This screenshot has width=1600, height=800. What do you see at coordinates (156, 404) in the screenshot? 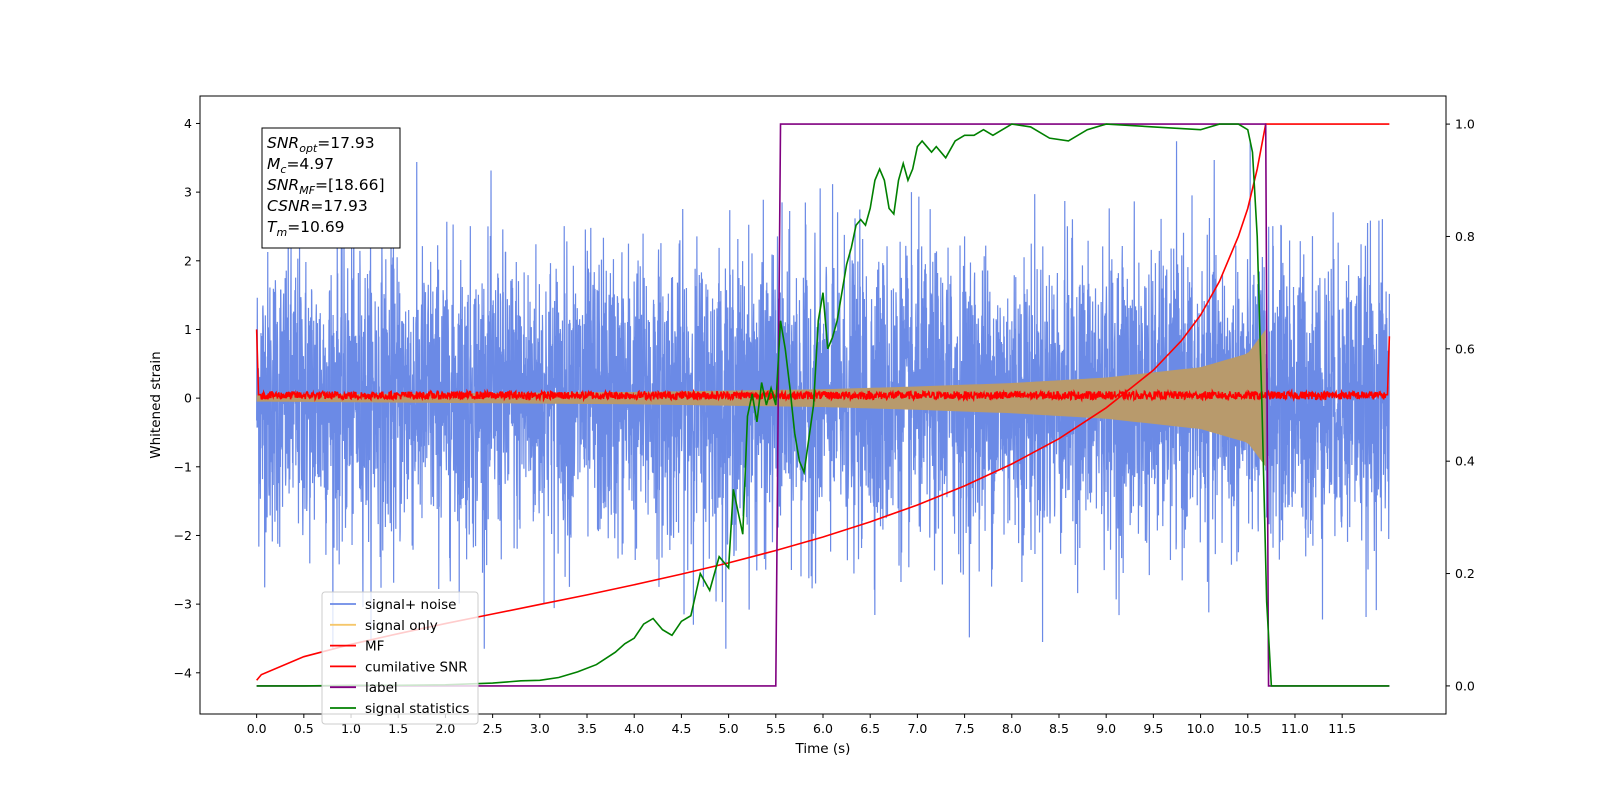
I see `y-axis-label: Whitened strain` at bounding box center [156, 404].